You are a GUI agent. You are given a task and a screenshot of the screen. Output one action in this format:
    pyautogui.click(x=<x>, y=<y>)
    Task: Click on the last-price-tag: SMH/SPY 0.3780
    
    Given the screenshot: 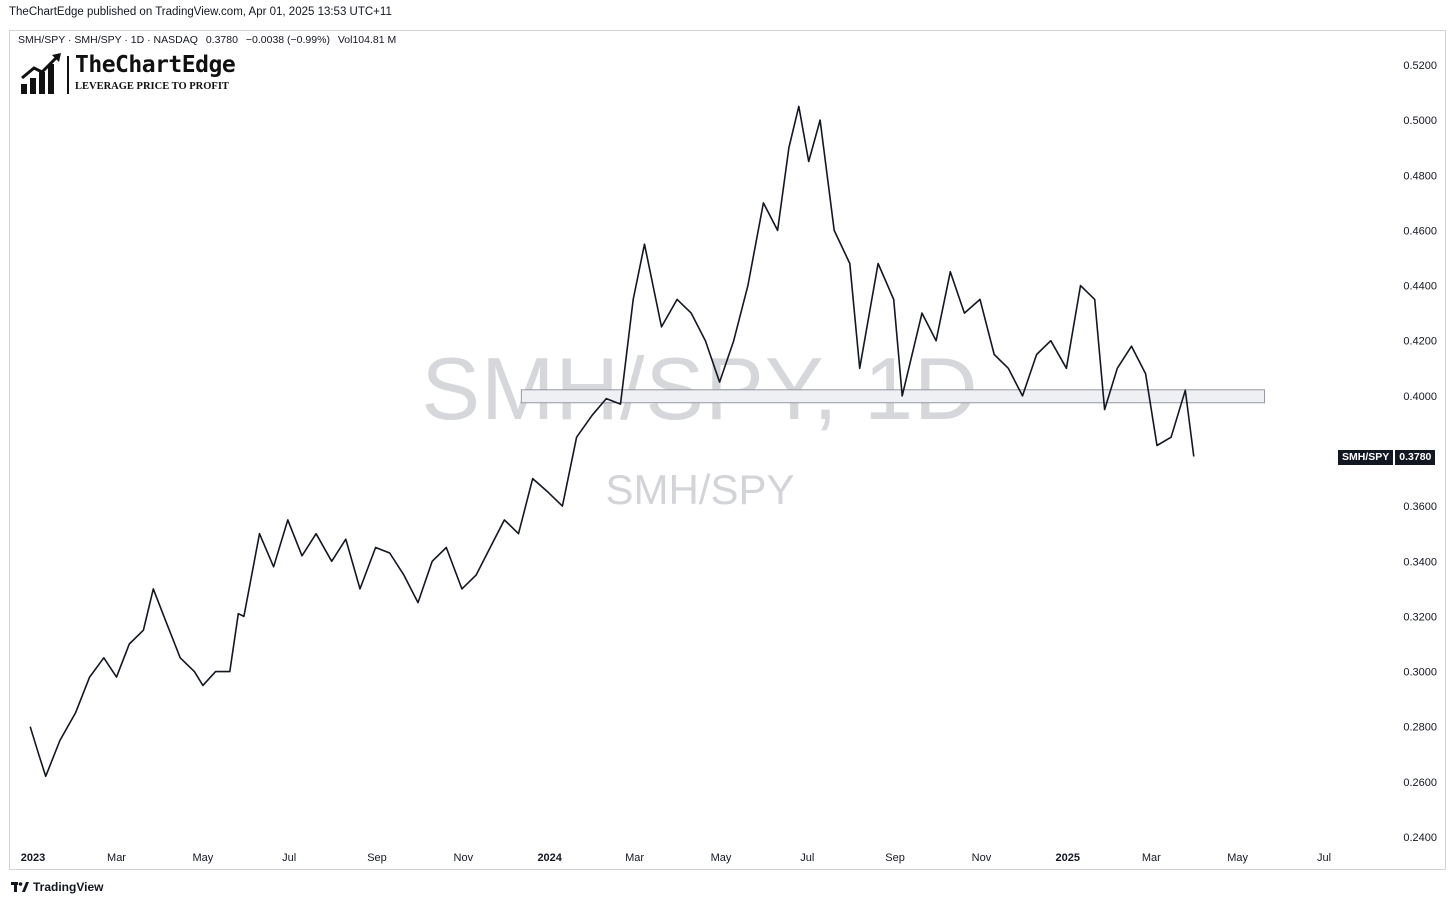 What is the action you would take?
    pyautogui.click(x=1387, y=457)
    